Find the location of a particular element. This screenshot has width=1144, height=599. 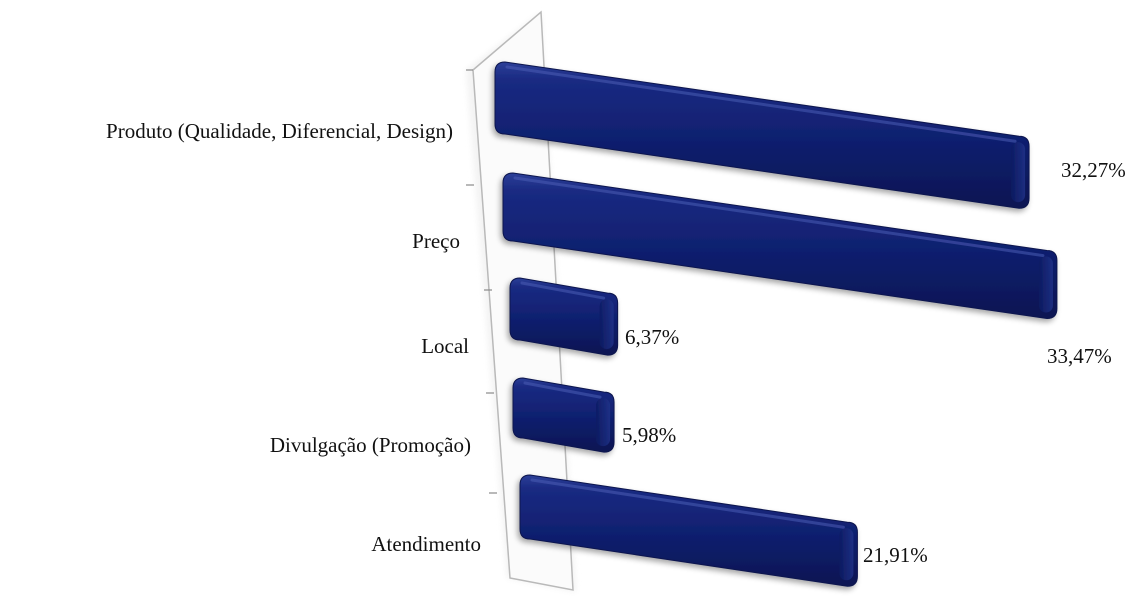

value-label: 6,37% is located at coordinates (652, 337).